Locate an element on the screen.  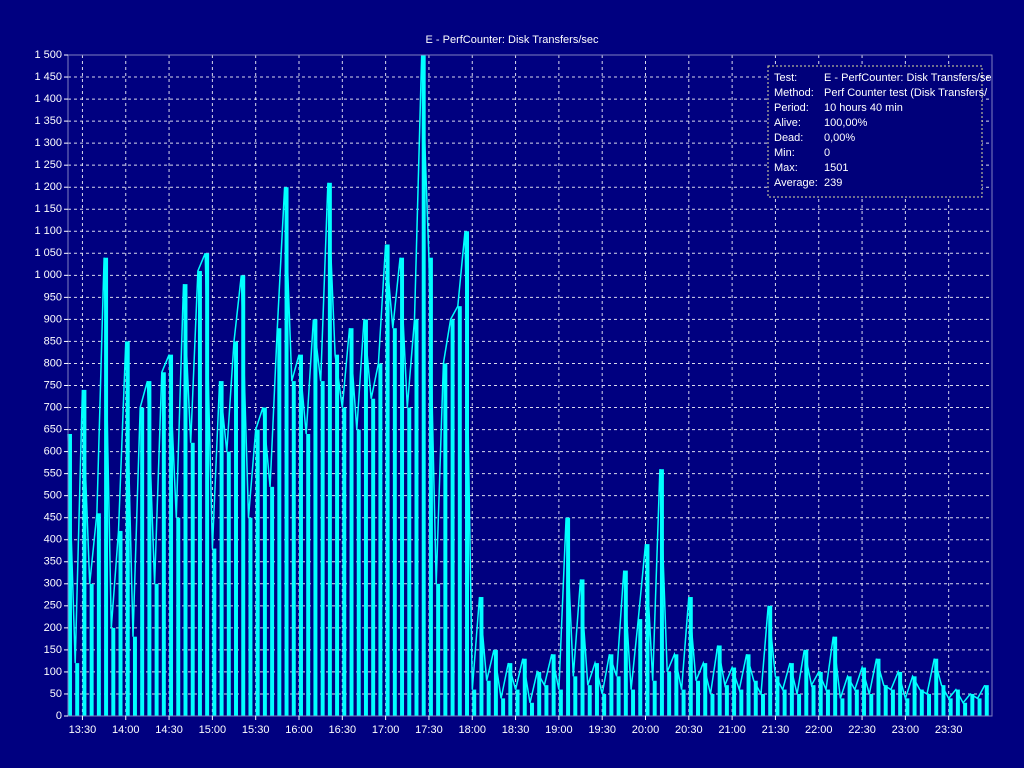
x-tick-label: 22:00 is located at coordinates (819, 730).